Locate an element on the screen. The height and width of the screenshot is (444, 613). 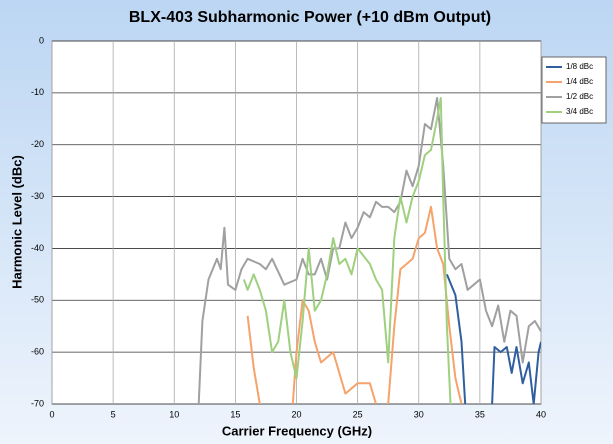
x-tick-label: 35 is located at coordinates (480, 414).